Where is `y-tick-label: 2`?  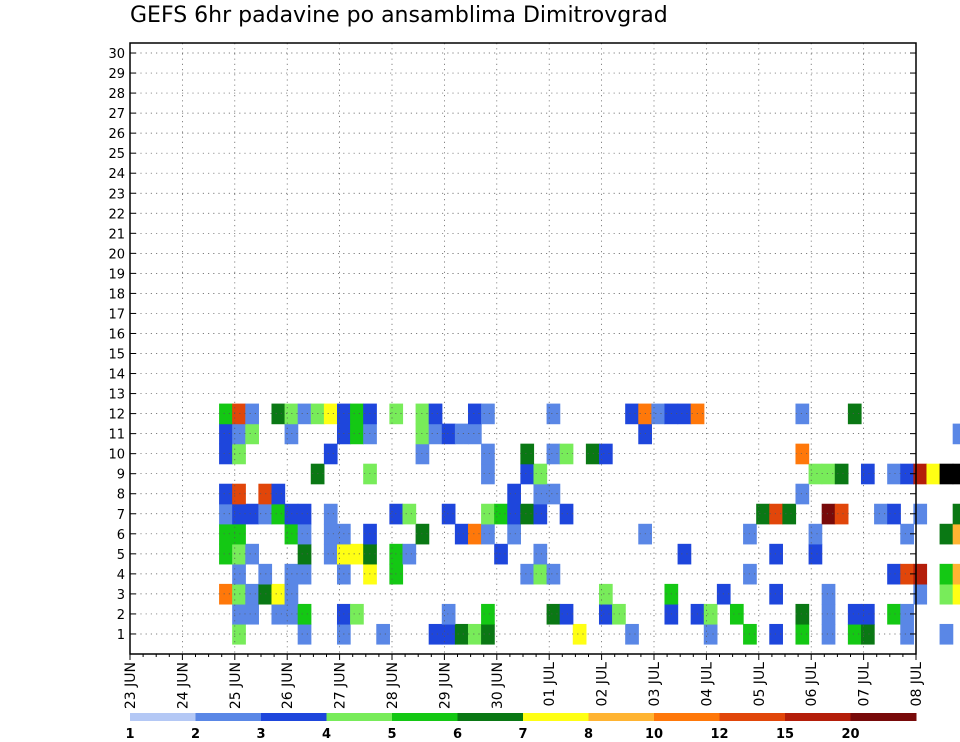 y-tick-label: 2 is located at coordinates (121, 615).